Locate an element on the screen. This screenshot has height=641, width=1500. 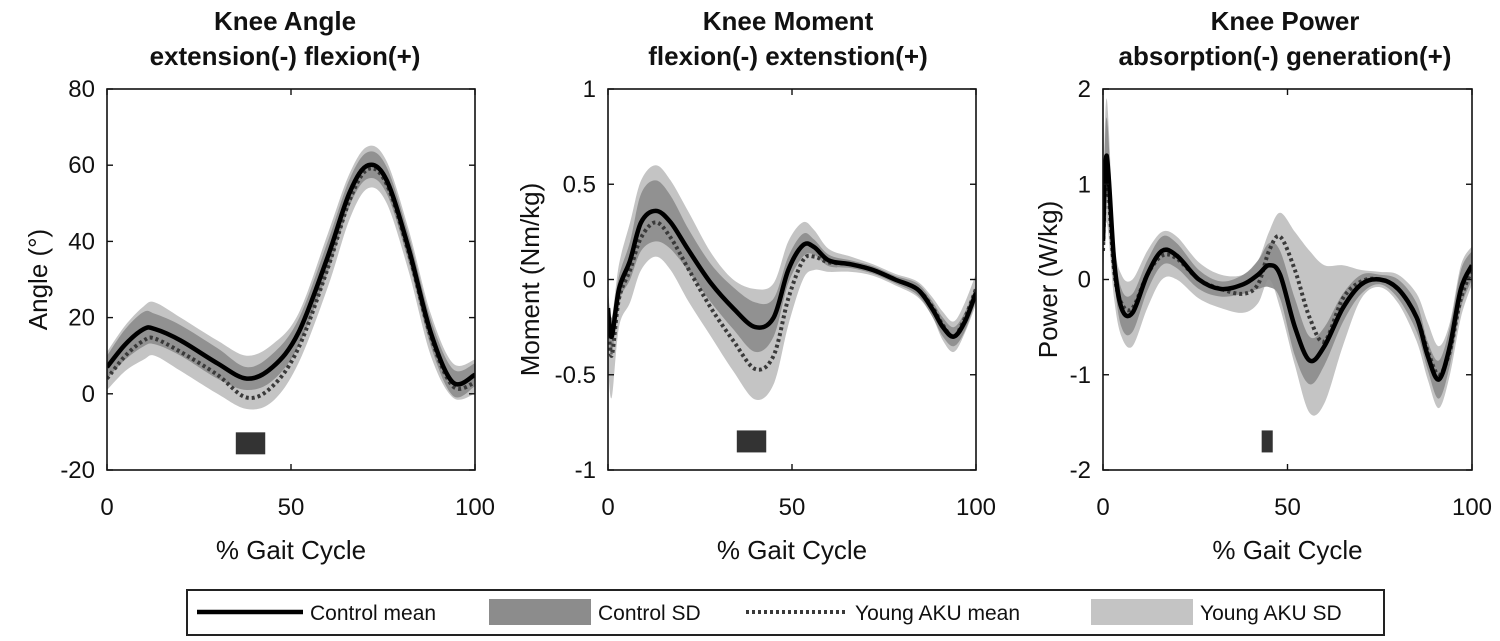
legend-label: Young AKU SD is located at coordinates (1271, 613).